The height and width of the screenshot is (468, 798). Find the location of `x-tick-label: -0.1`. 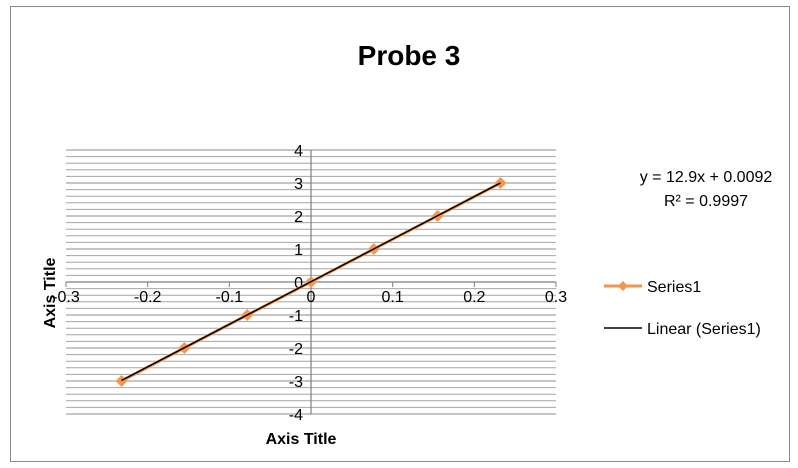

x-tick-label: -0.1 is located at coordinates (230, 297).